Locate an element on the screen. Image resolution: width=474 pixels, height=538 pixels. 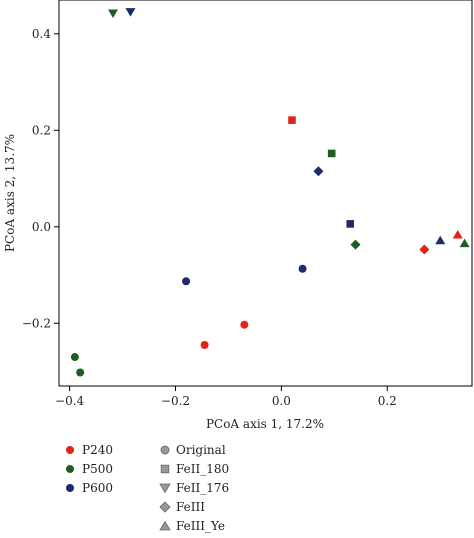
y-tick-label: 0.4 is located at coordinates (41, 34).